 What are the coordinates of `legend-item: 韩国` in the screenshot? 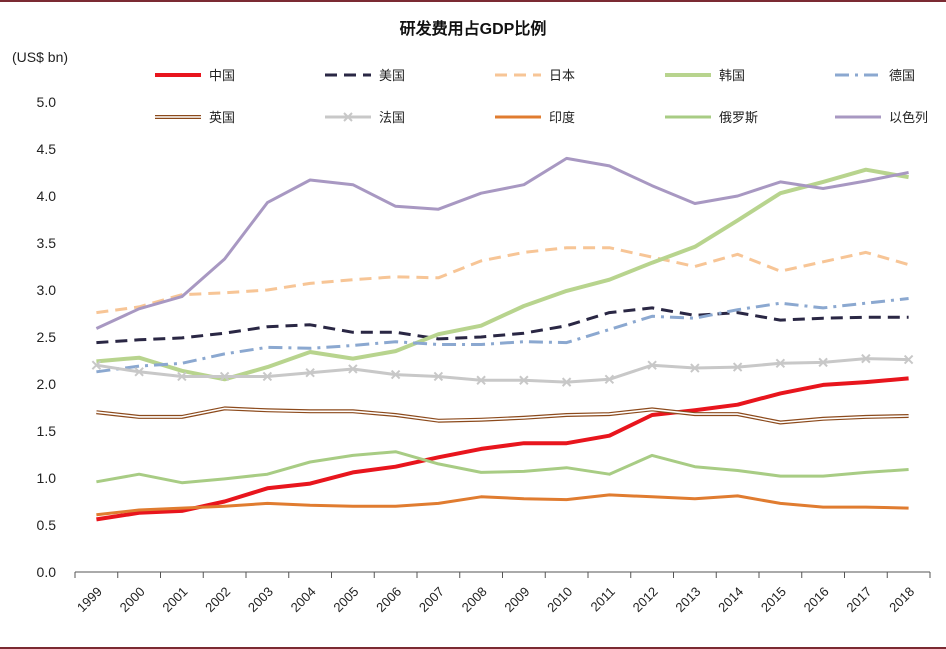 It's located at (705, 76).